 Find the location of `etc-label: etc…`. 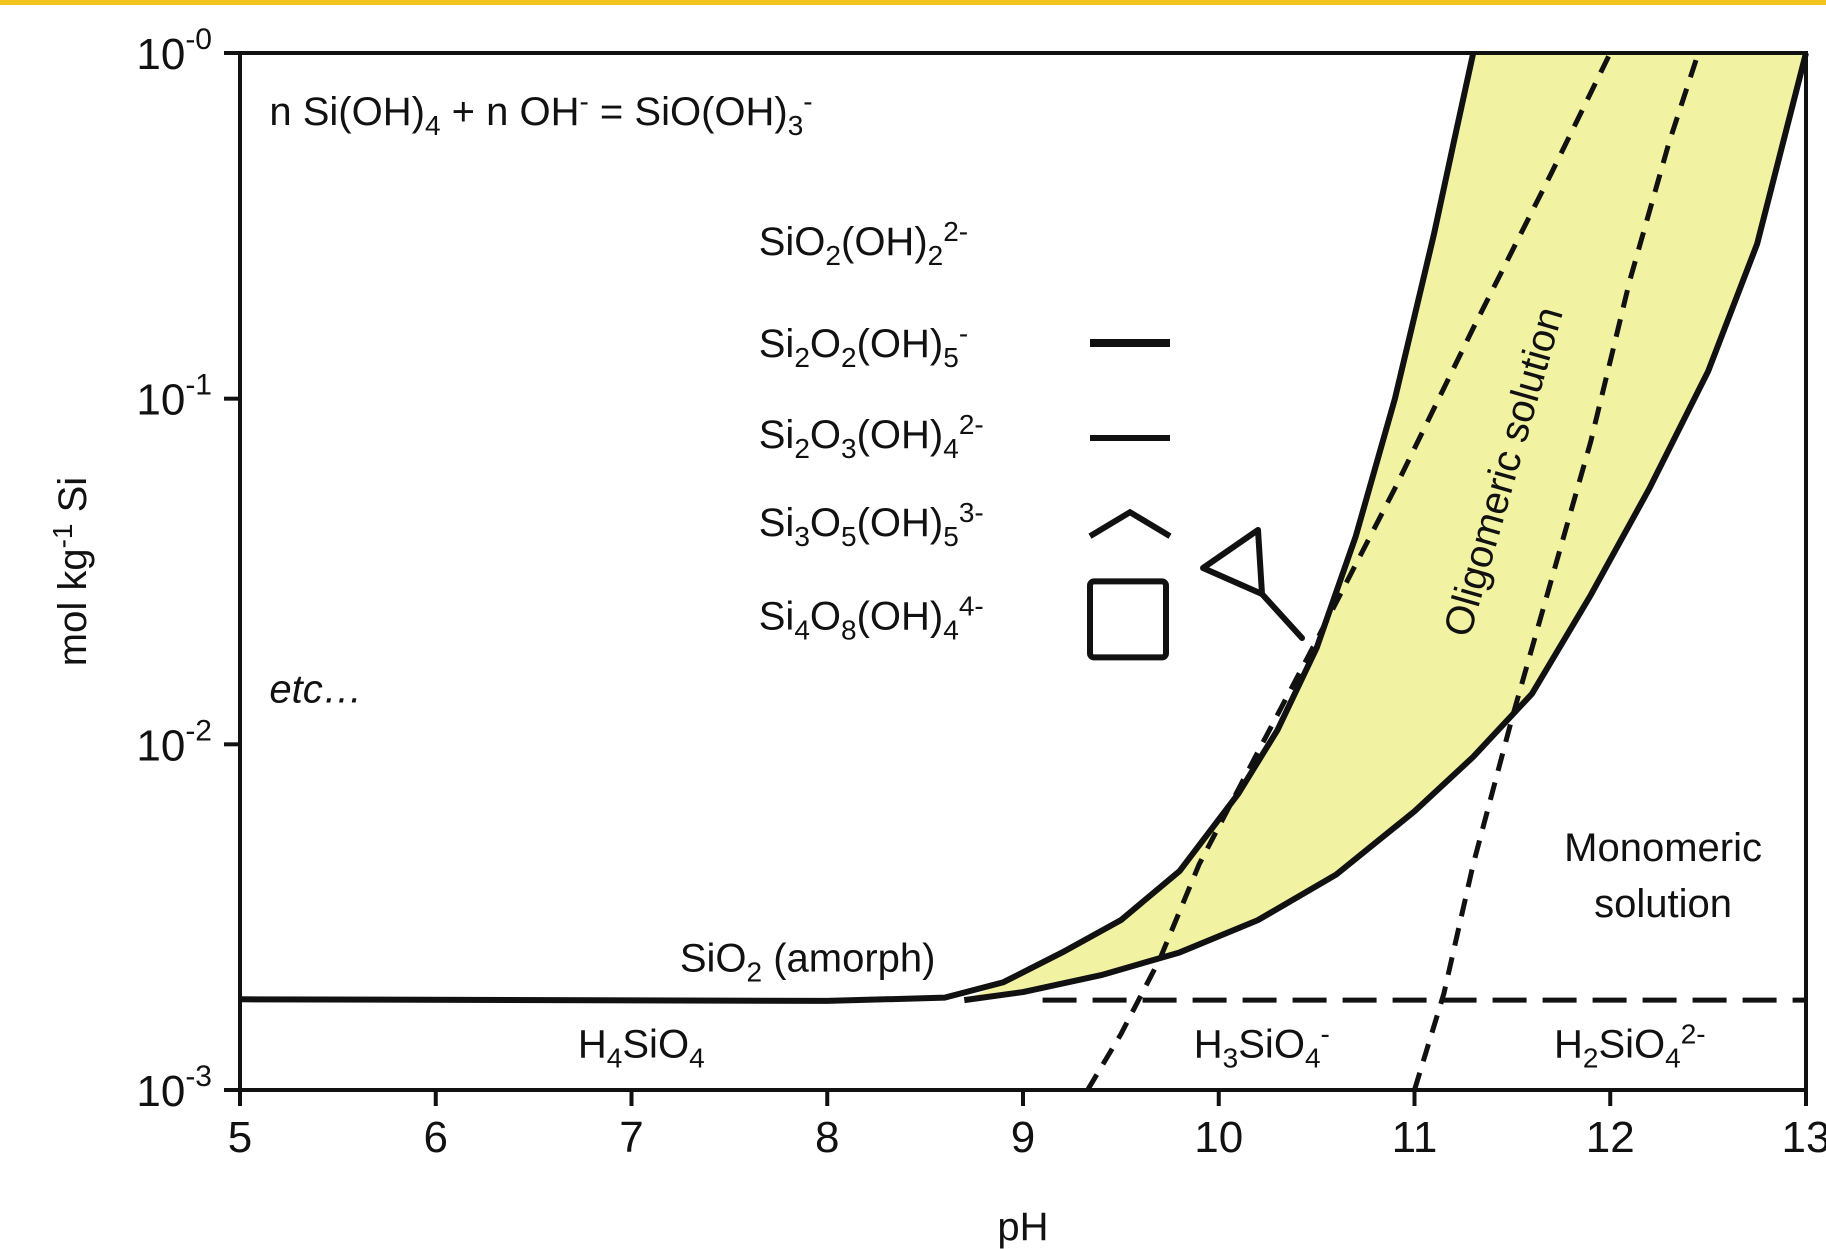

etc-label: etc… is located at coordinates (315, 690).